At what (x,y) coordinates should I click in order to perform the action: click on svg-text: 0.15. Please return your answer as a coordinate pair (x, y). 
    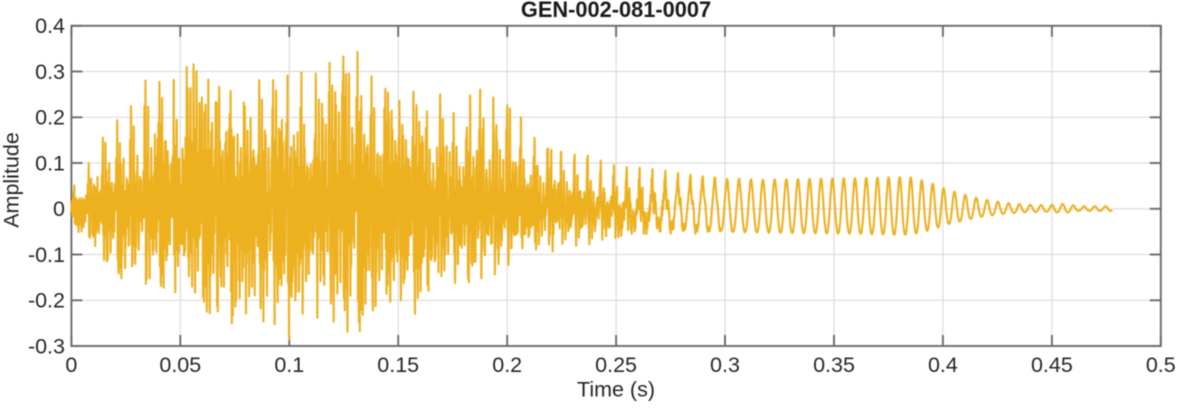
    Looking at the image, I should click on (398, 365).